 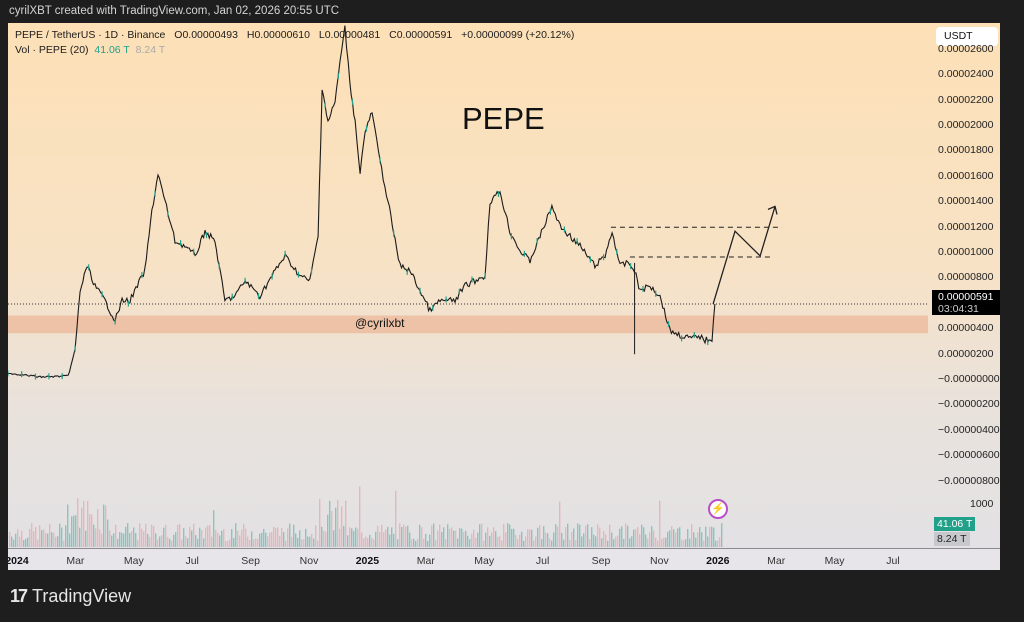 I want to click on volume-indicator-name: Vol · PEPE (20), so click(x=52, y=50).